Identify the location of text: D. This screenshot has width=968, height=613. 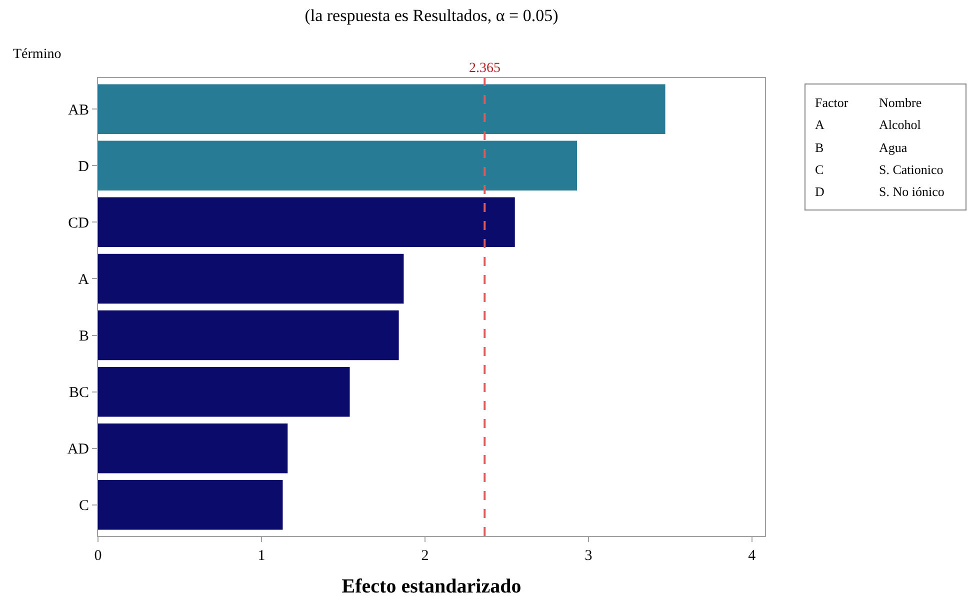
(819, 191).